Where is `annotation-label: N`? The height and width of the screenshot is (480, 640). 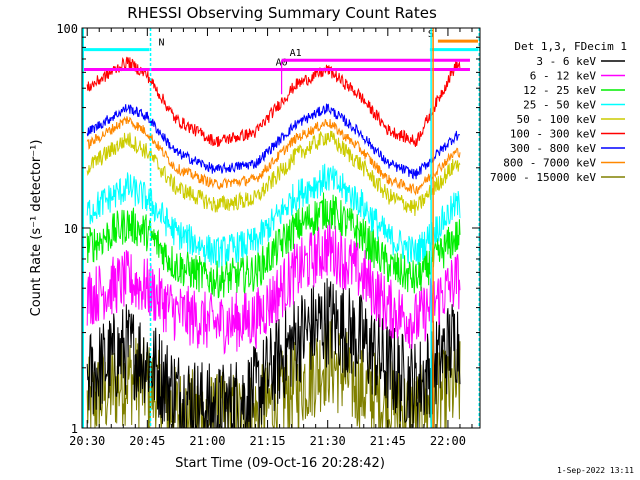
annotation-label: N is located at coordinates (162, 43).